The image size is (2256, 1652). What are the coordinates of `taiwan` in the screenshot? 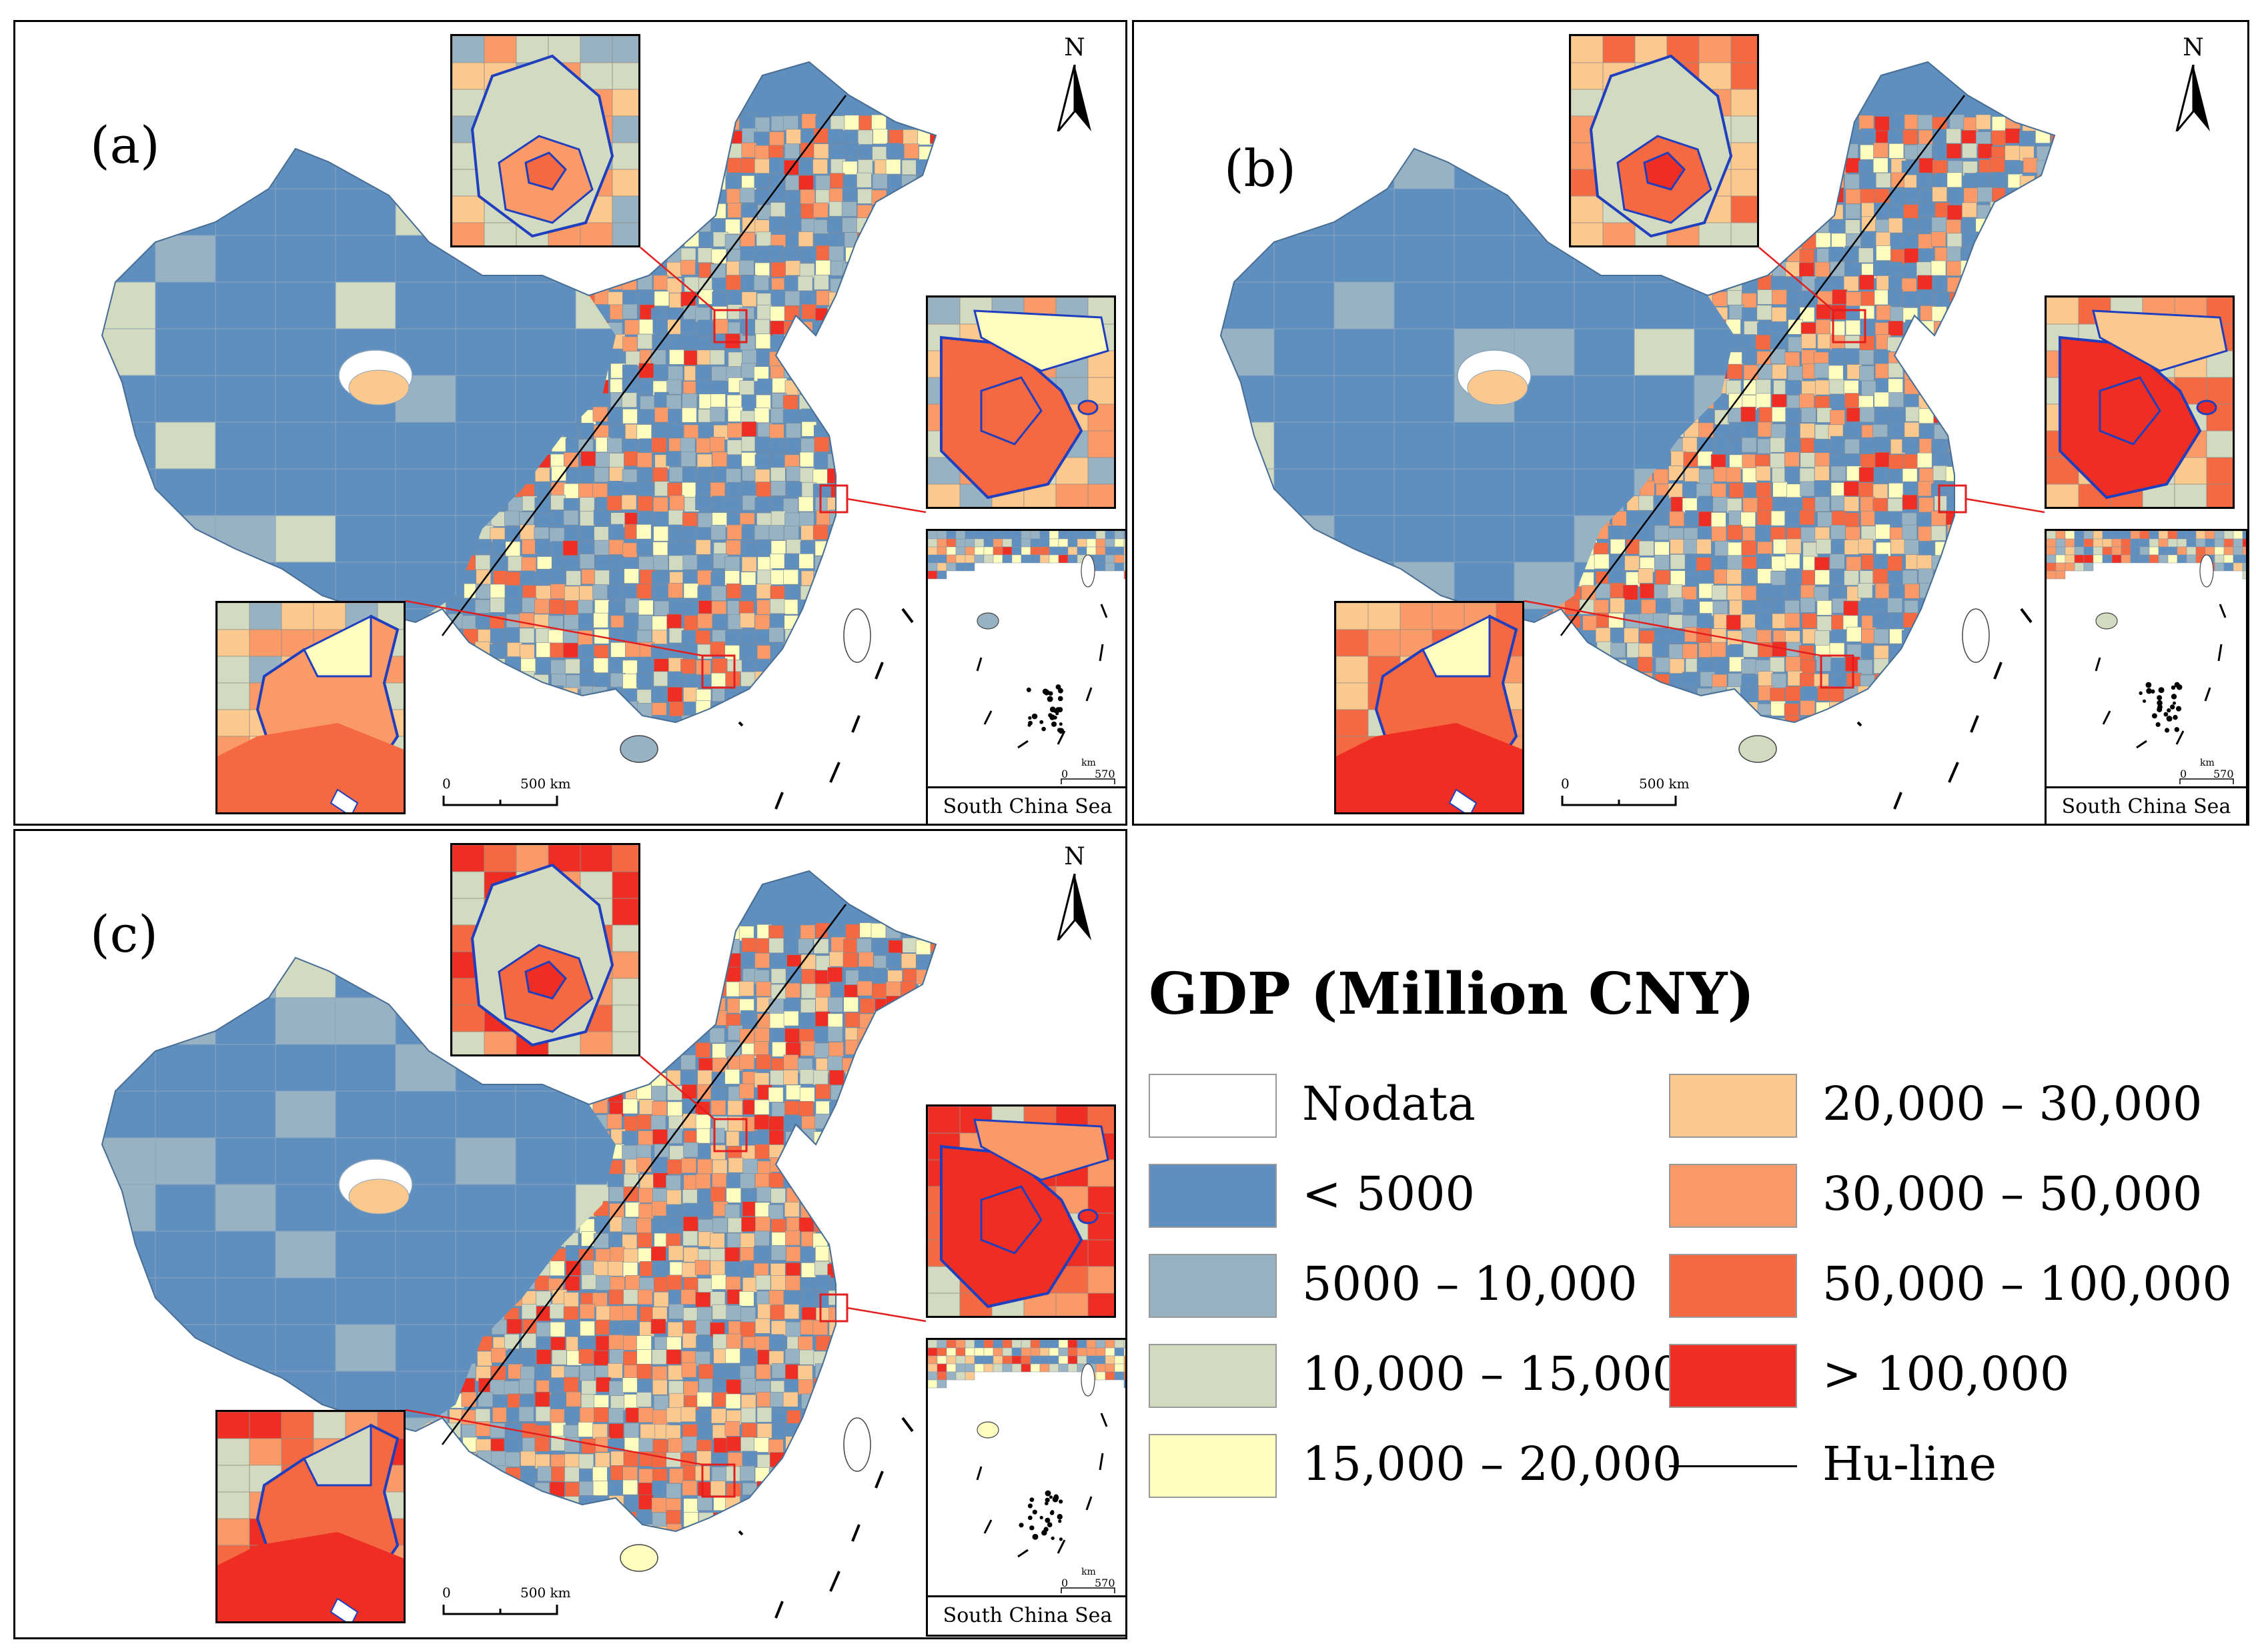 It's located at (1088, 571).